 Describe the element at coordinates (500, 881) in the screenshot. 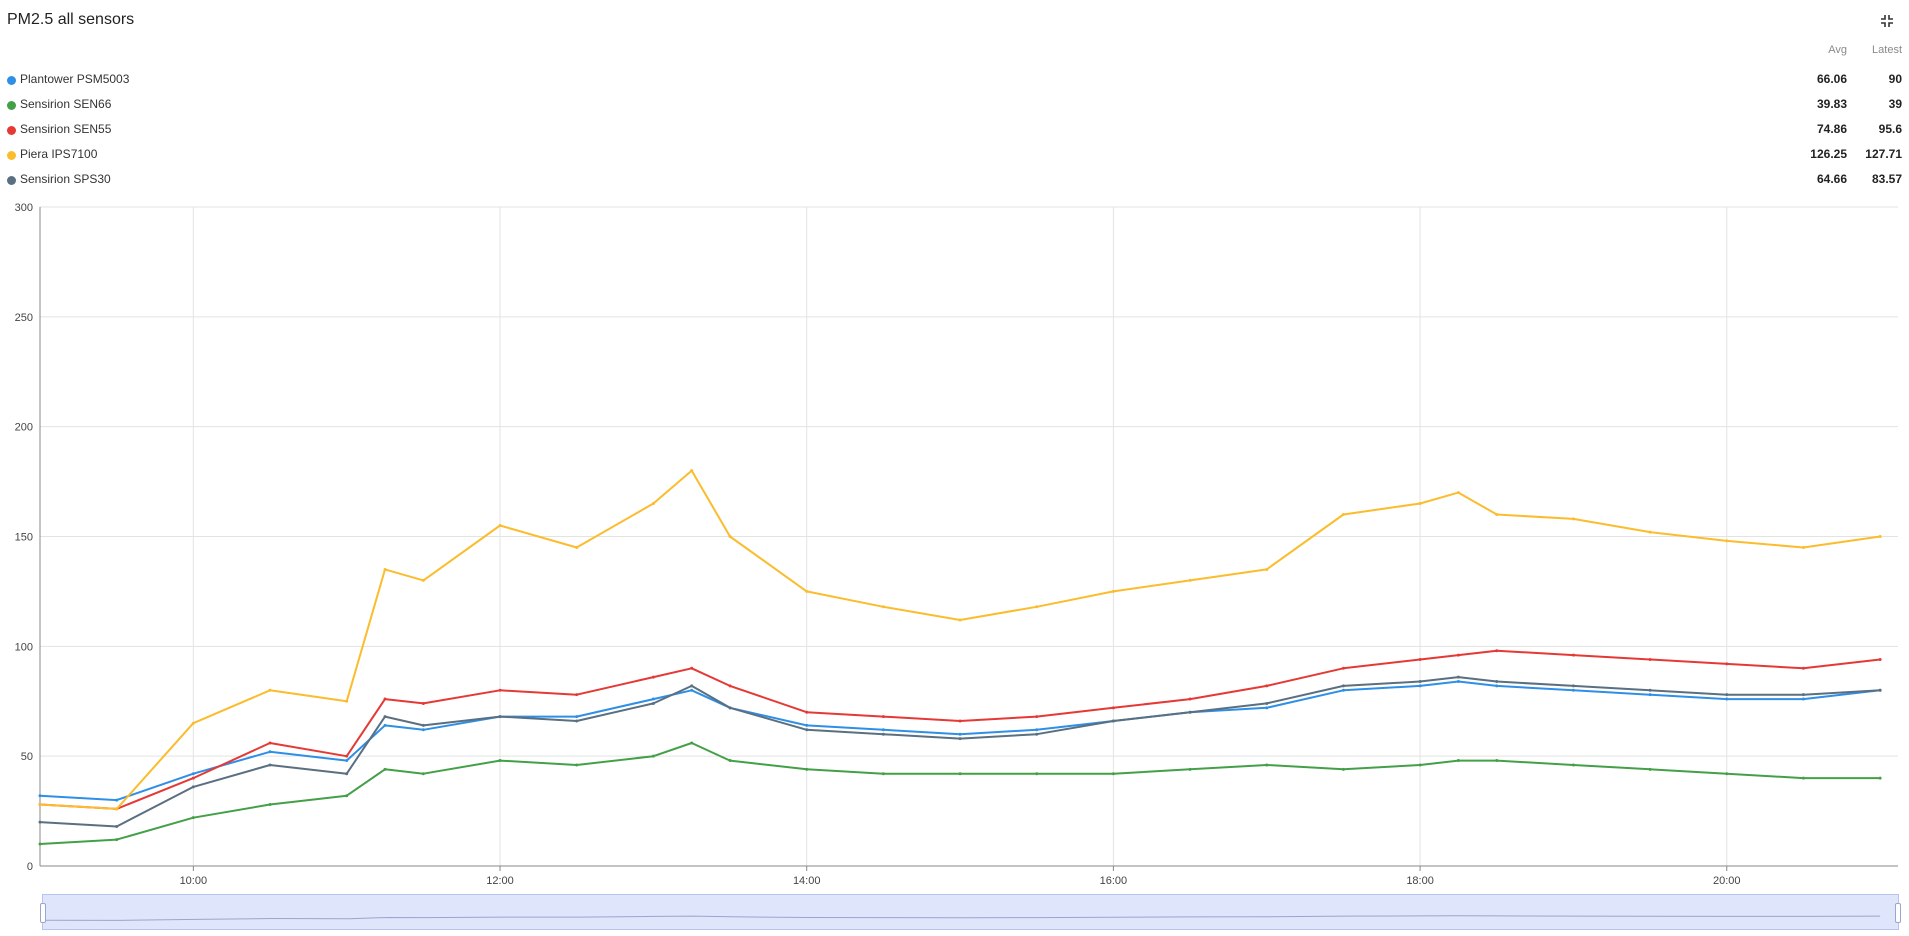

I see `x-tick-label: 12:00` at that location.